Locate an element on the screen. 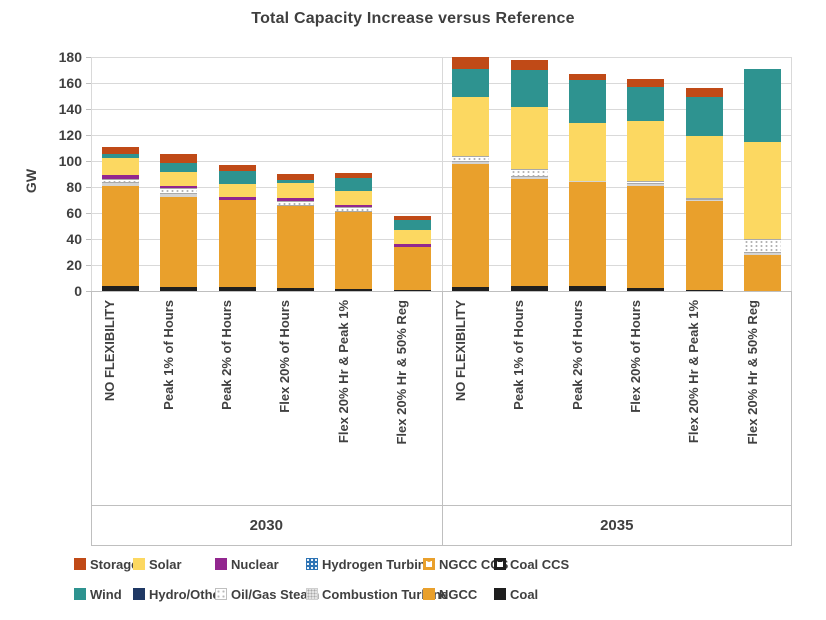 The image size is (826, 620). y-tick-label-20: 20 is located at coordinates (74, 265).